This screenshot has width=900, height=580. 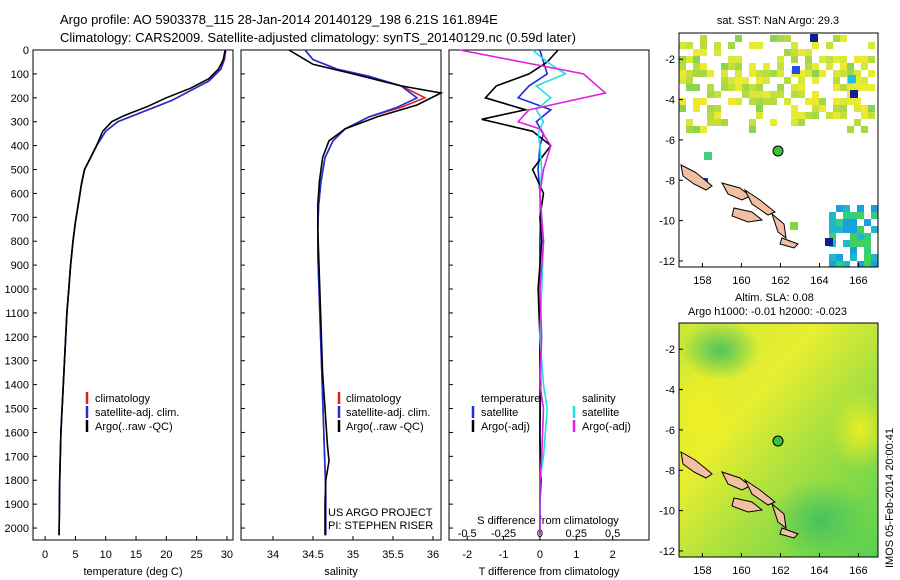 I want to click on xtick-label-salinity: 34, so click(x=273, y=555).